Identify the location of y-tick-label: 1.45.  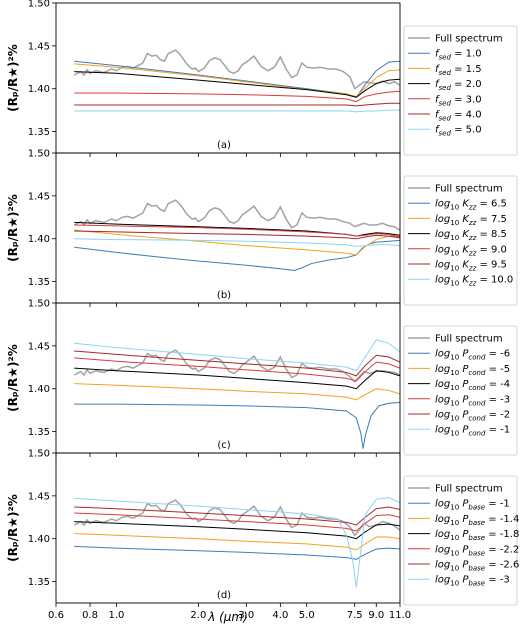
(39, 496).